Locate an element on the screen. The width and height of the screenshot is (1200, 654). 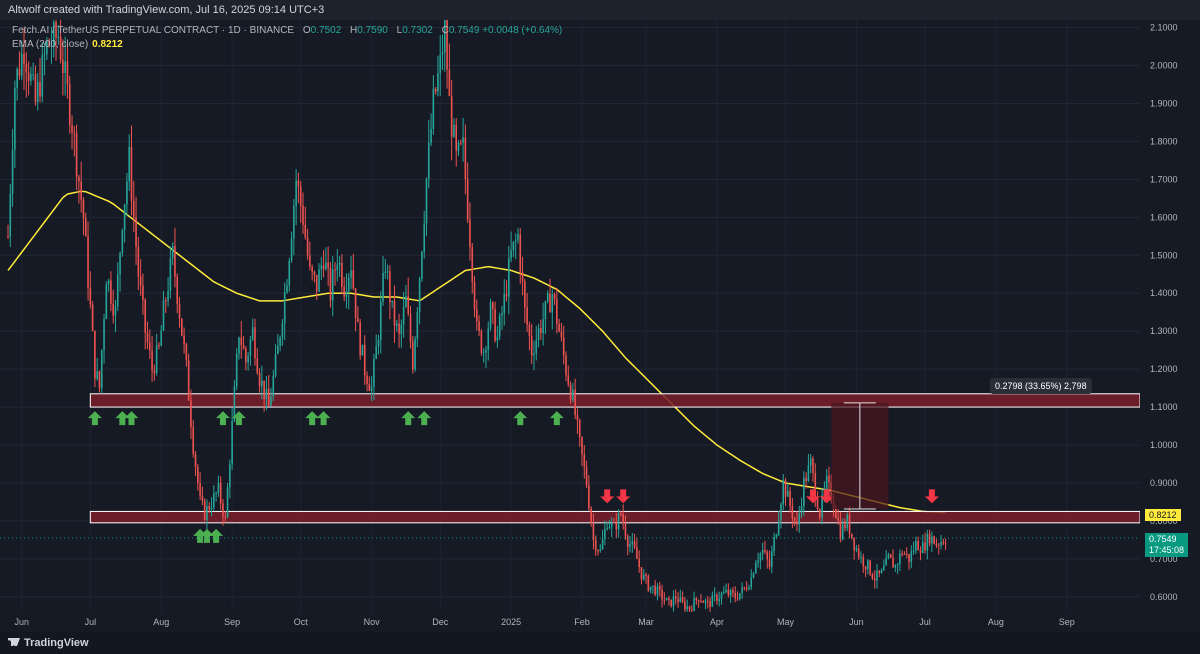
ema-price-tag: 0.8212 is located at coordinates (1163, 515).